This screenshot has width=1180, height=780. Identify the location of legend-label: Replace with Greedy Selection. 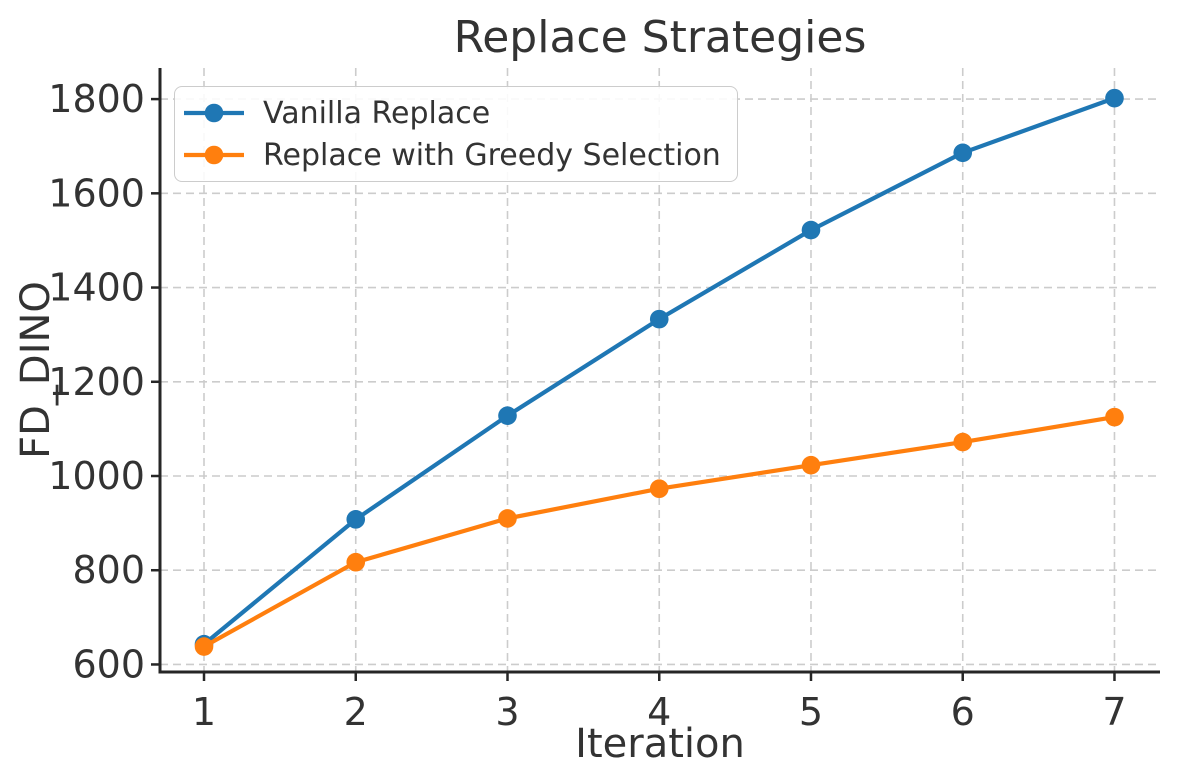
(492, 155).